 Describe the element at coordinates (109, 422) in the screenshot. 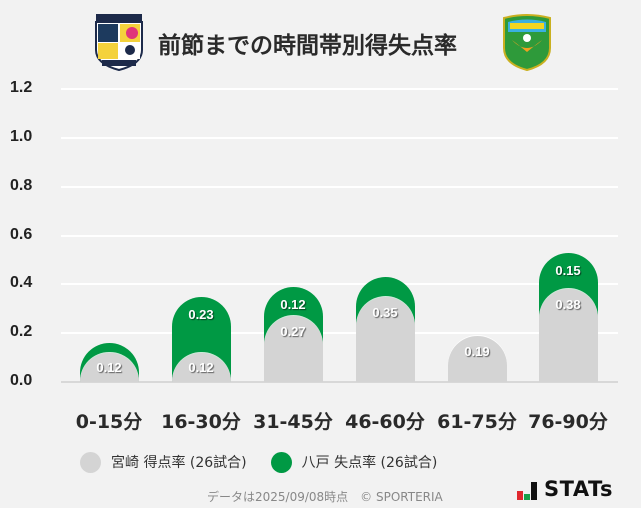

I see `x-tick-label: 0-15分` at that location.